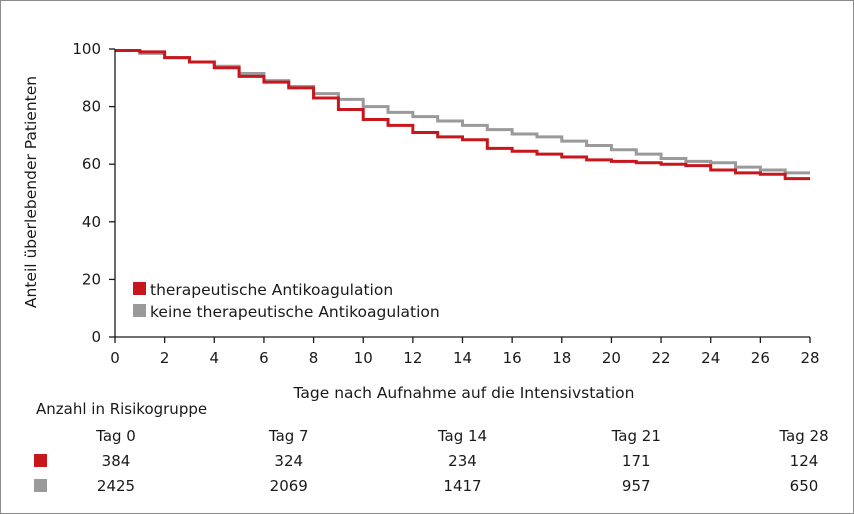 The width and height of the screenshot is (854, 514). Describe the element at coordinates (139, 310) in the screenshot. I see `legend-swatch-no-anticoag` at that location.